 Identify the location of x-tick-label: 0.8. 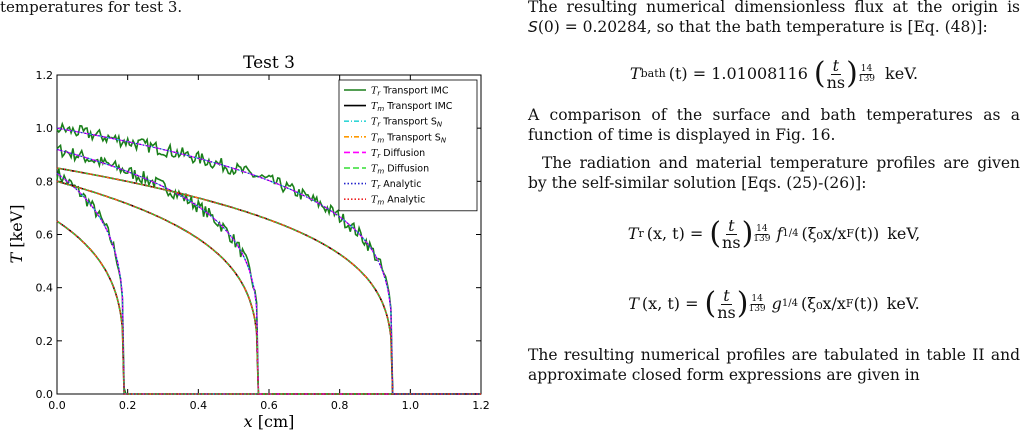
(340, 405).